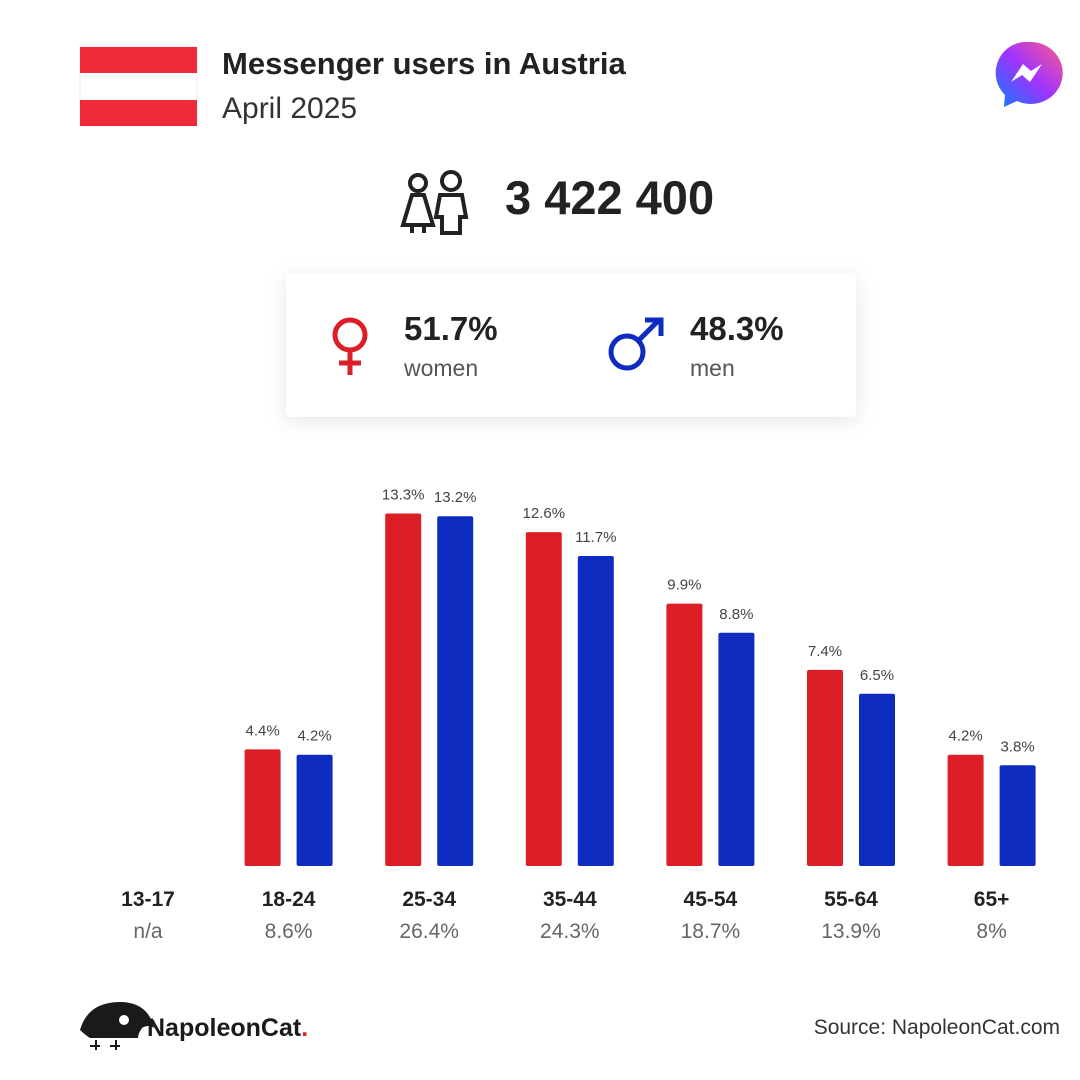 This screenshot has width=1080, height=1080. I want to click on category-total: n/a, so click(148, 931).